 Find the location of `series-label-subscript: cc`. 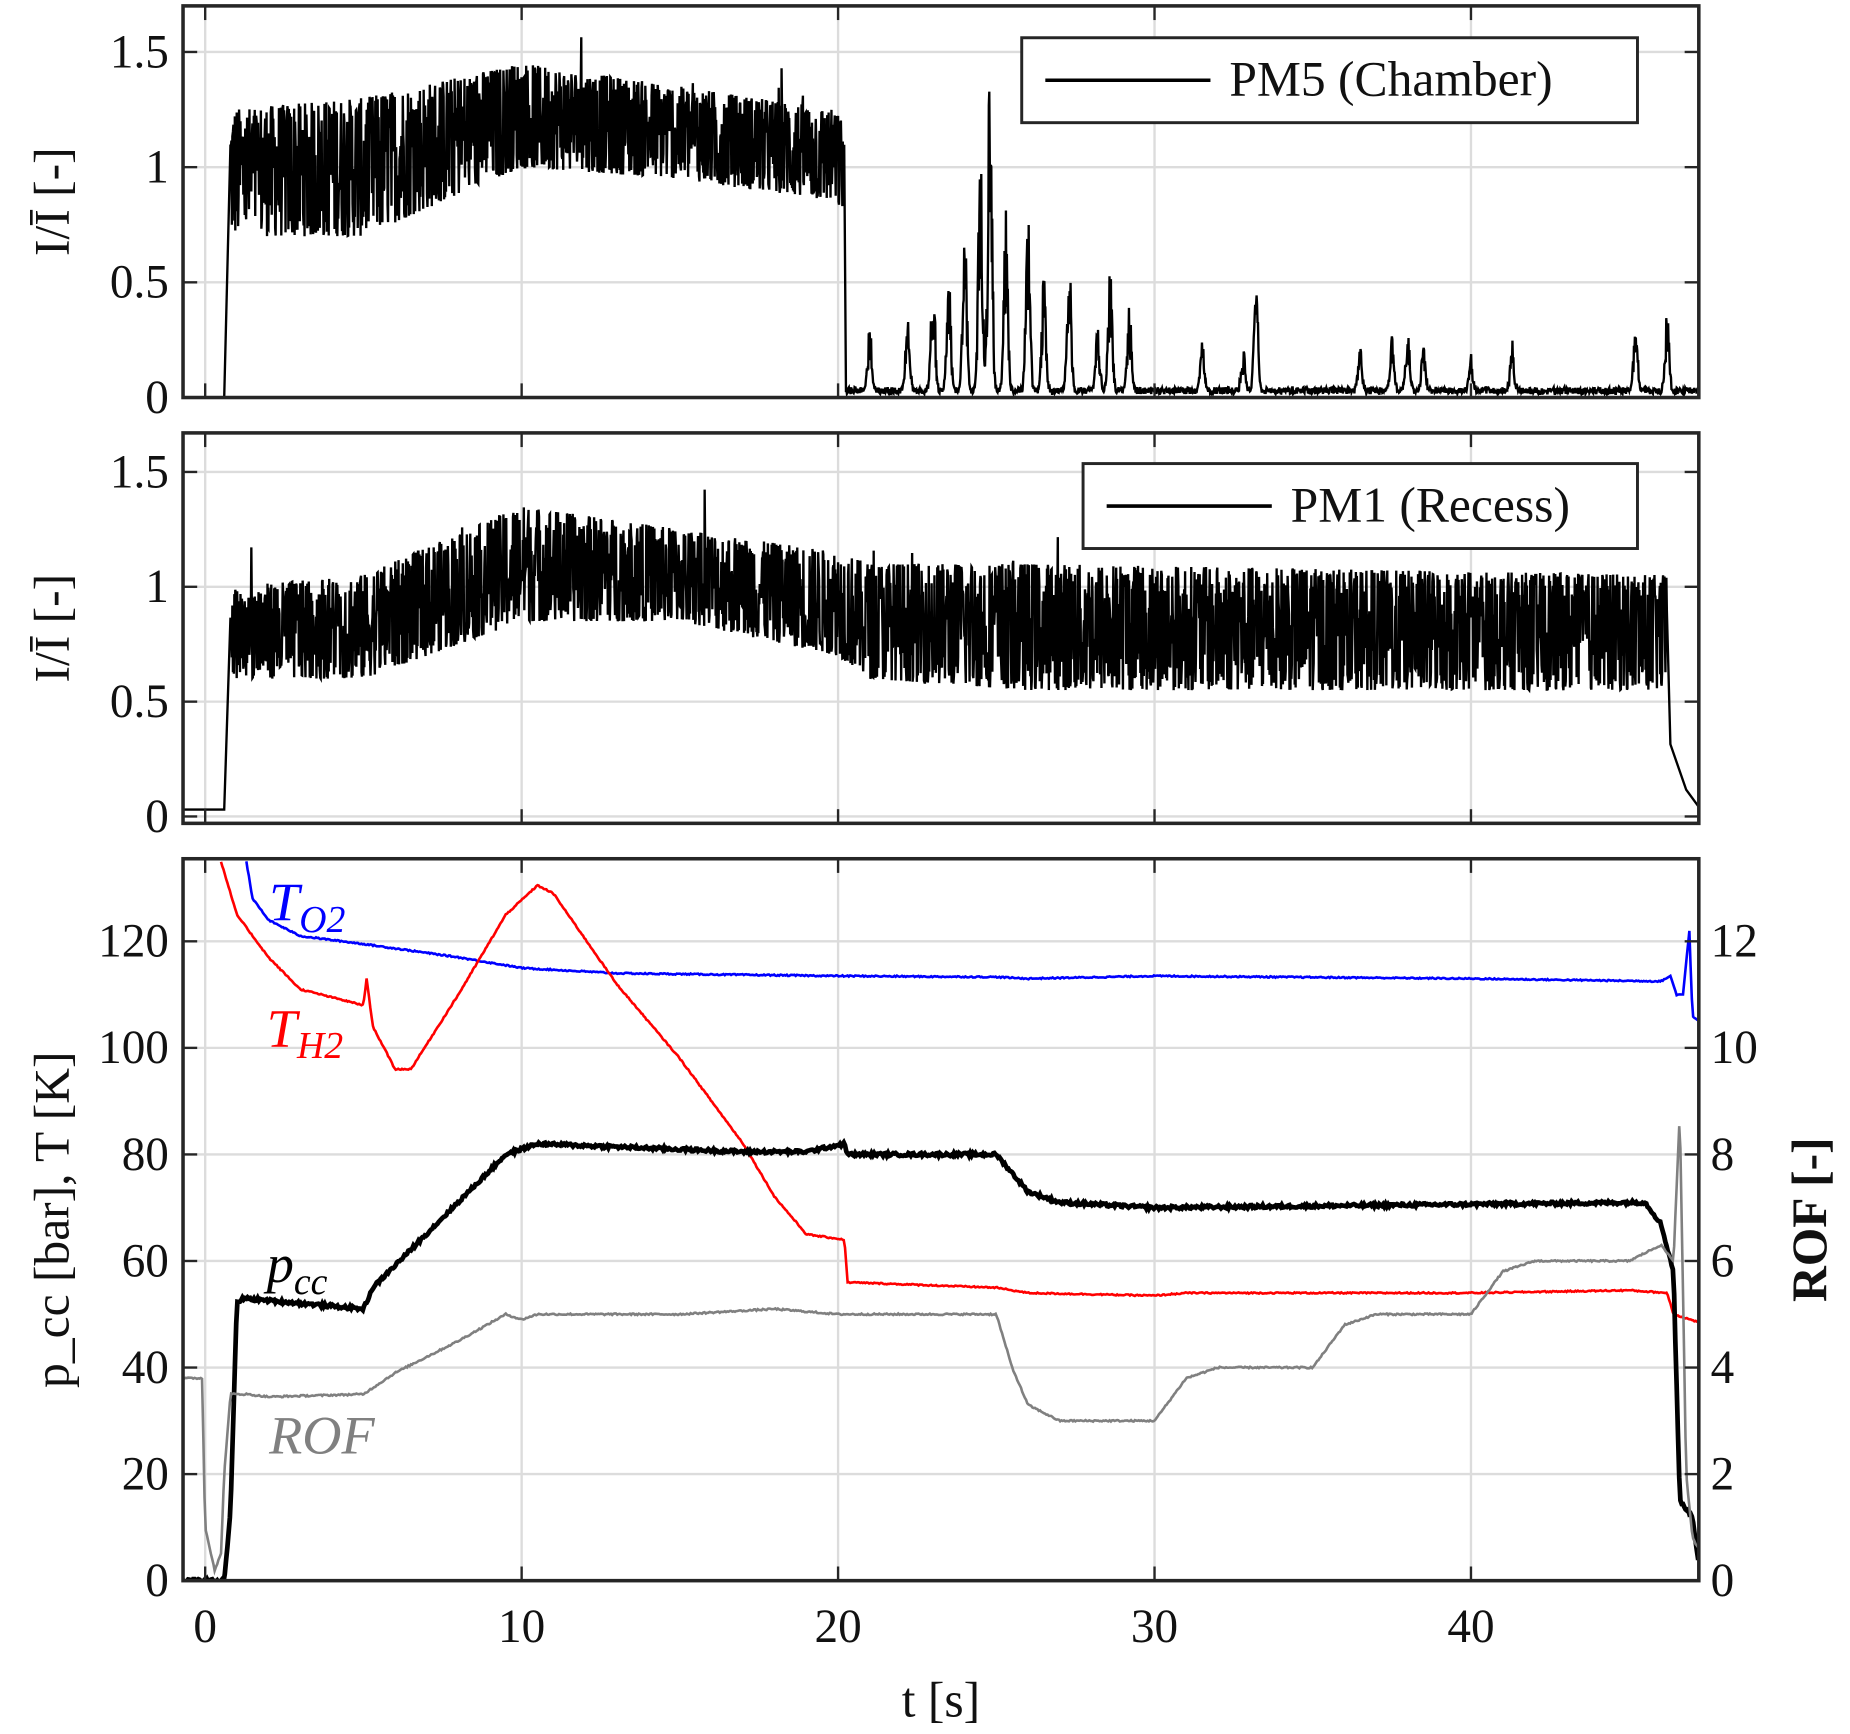

series-label-subscript: cc is located at coordinates (311, 1282).